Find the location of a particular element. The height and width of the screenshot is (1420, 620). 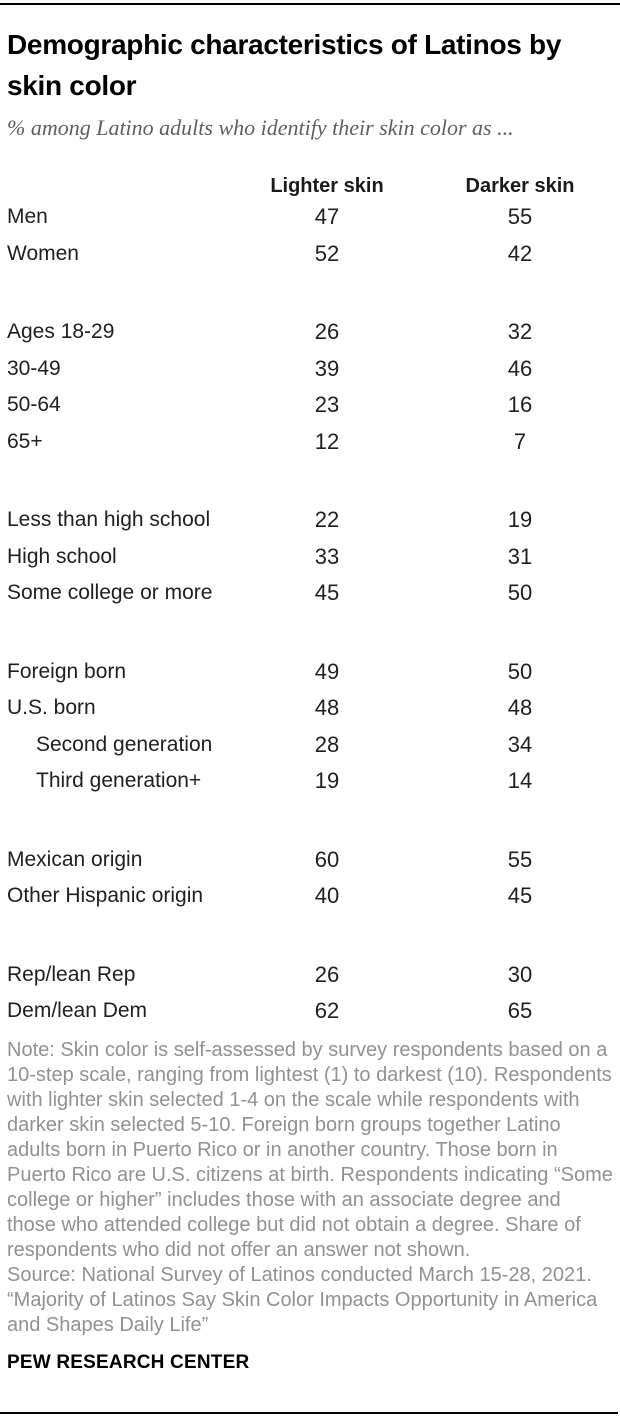

row-label: 30-49 is located at coordinates (34, 368).